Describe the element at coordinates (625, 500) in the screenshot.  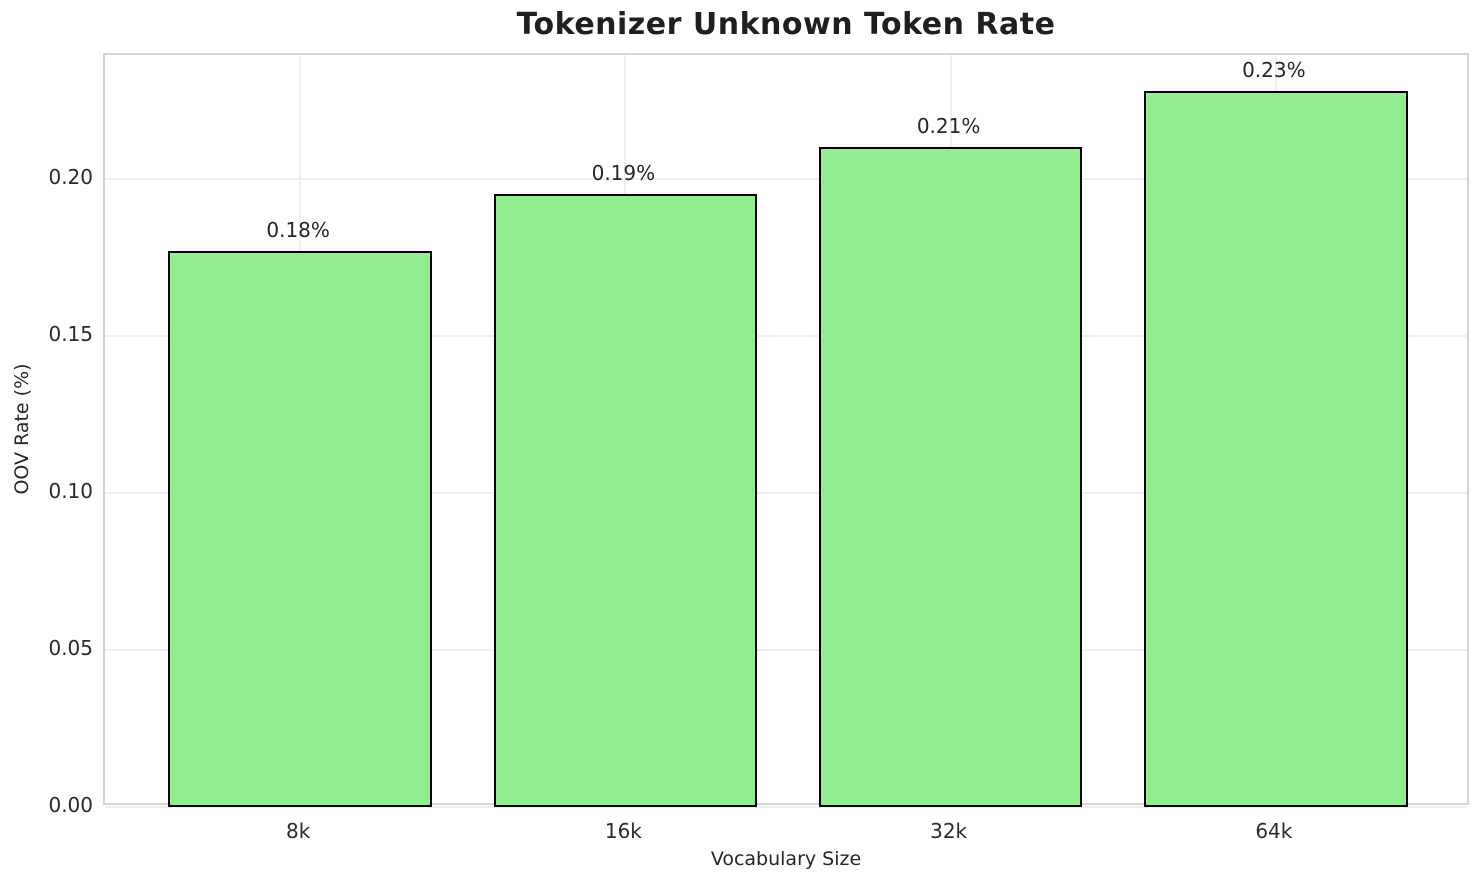
I see `bar-16k` at that location.